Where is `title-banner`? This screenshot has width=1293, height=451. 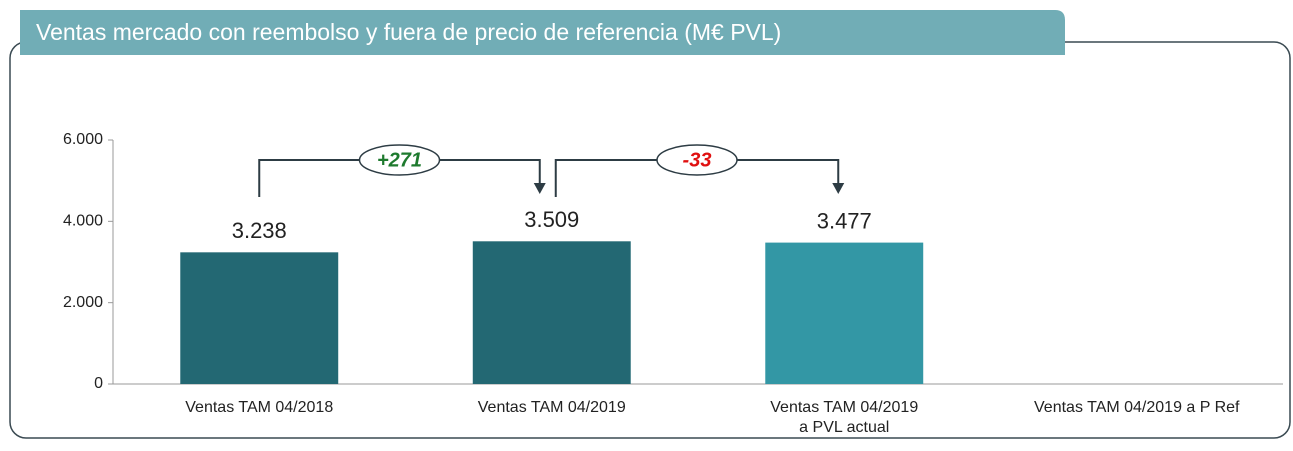 title-banner is located at coordinates (542, 32).